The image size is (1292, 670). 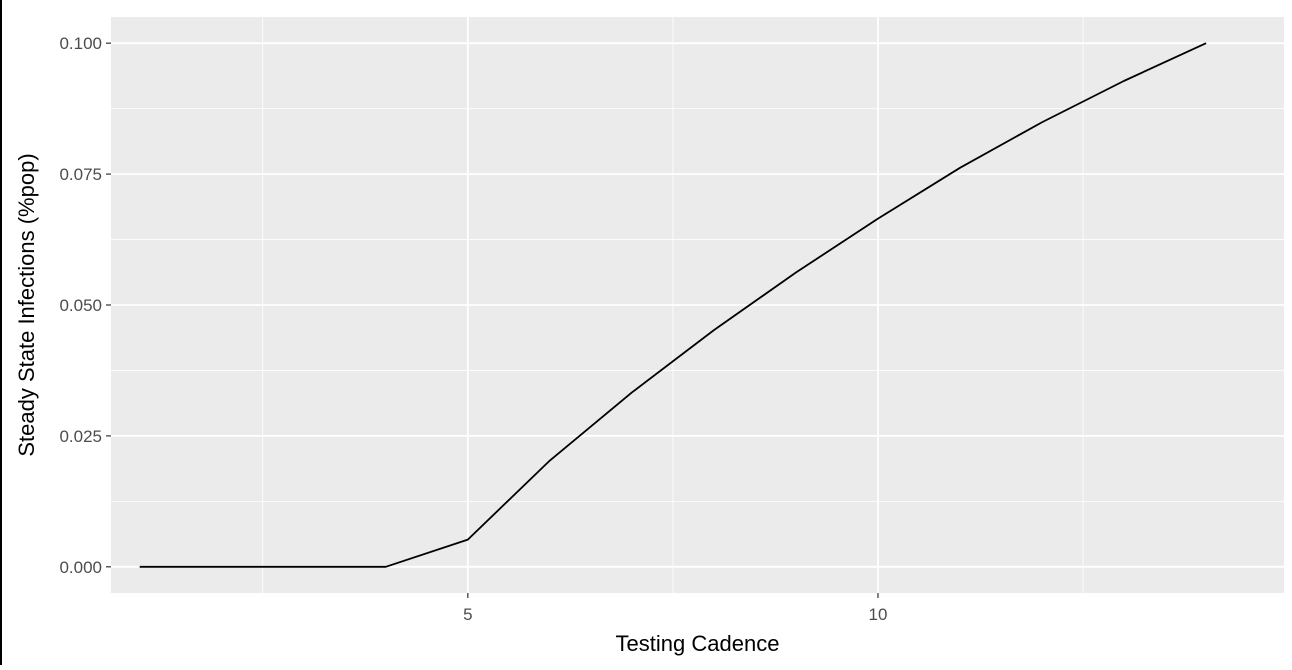 What do you see at coordinates (1, 332) in the screenshot?
I see `left-border` at bounding box center [1, 332].